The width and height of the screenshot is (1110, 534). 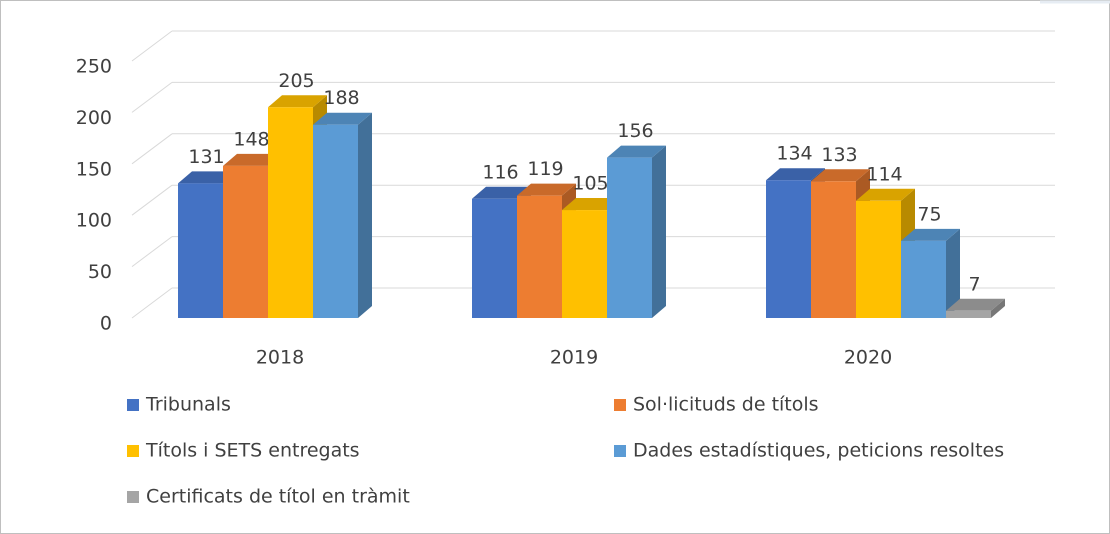 What do you see at coordinates (500, 172) in the screenshot?
I see `data-label: 116` at bounding box center [500, 172].